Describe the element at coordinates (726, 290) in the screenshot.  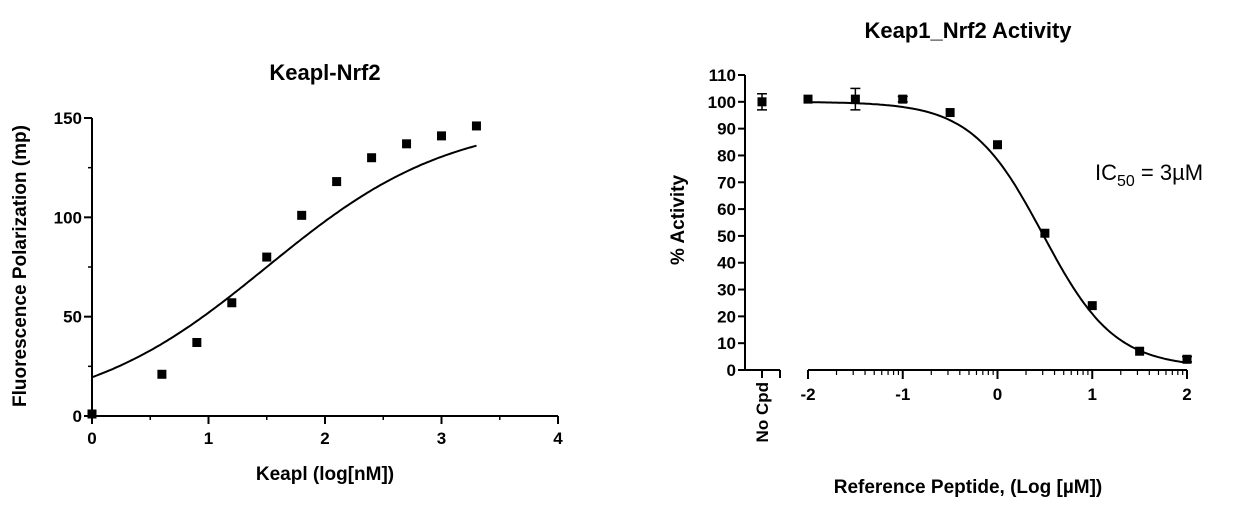
I see `y-tick-label: 30` at that location.